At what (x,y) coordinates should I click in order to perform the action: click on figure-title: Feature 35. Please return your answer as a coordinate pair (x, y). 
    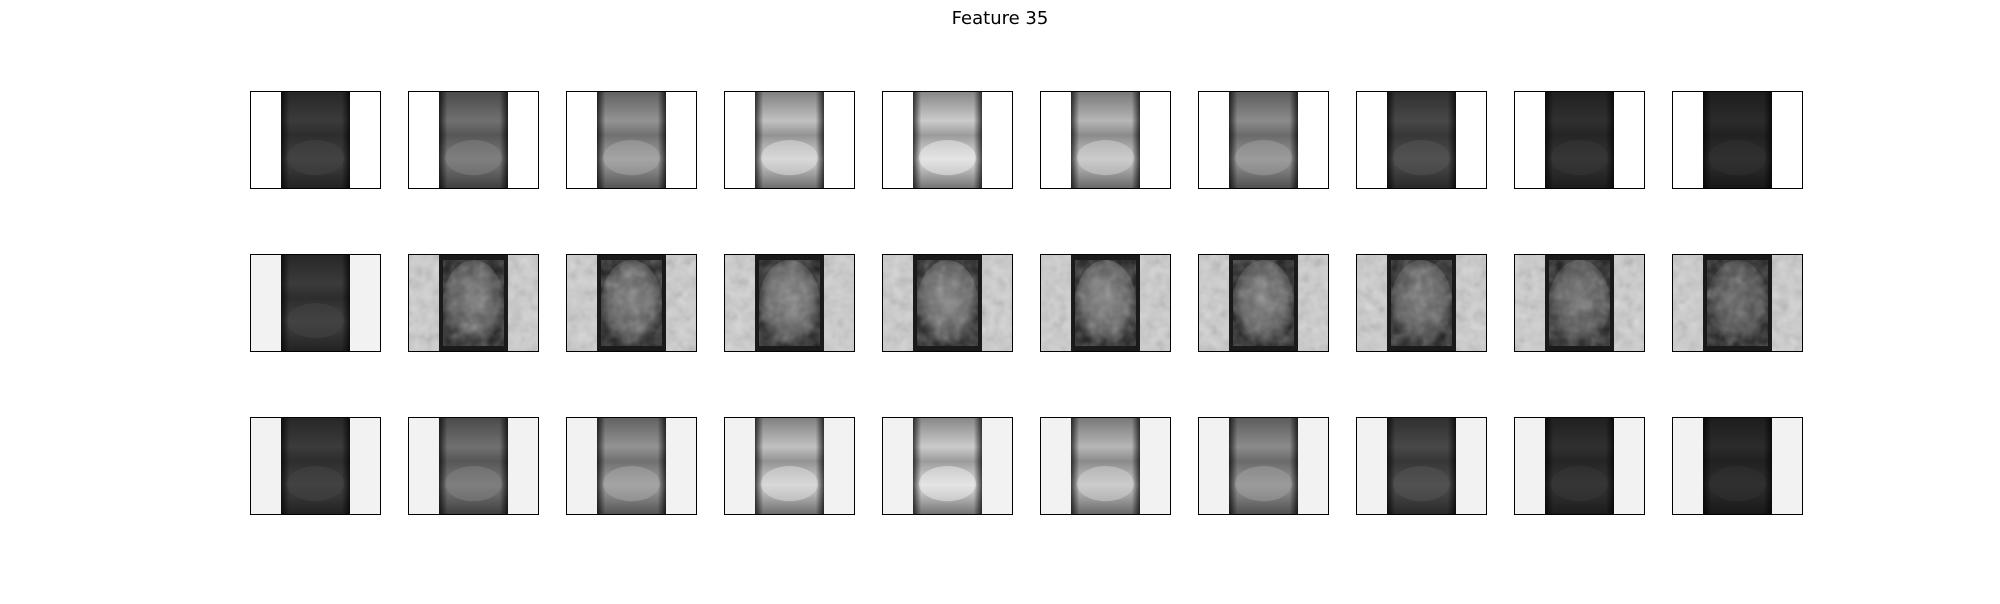
    Looking at the image, I should click on (1000, 18).